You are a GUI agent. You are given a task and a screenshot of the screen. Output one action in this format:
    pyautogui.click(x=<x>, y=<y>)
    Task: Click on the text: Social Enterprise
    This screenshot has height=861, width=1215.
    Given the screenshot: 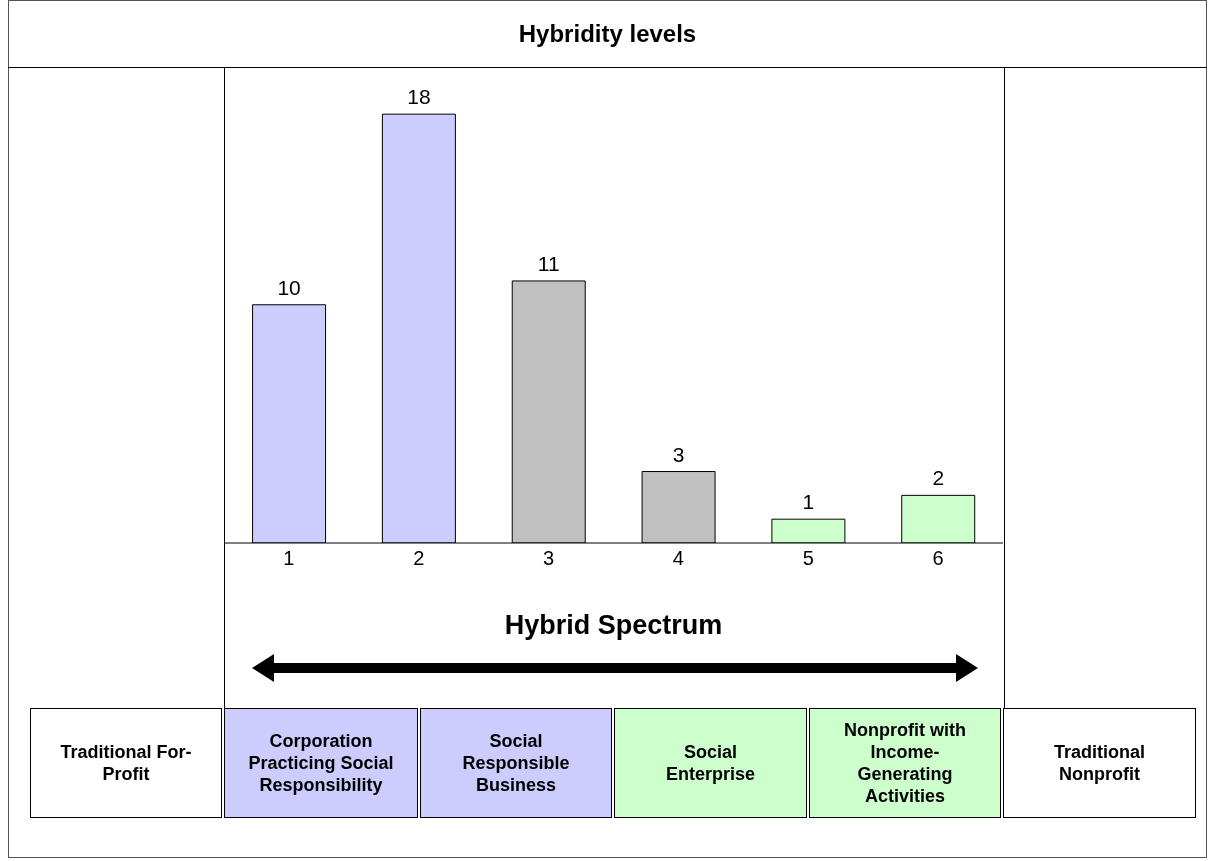 What is the action you would take?
    pyautogui.click(x=710, y=763)
    